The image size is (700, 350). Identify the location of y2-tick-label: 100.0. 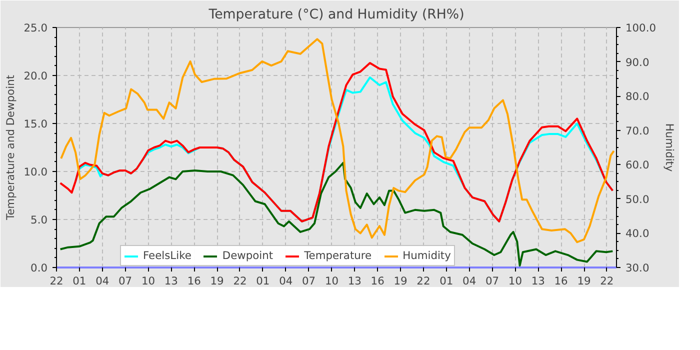
(641, 28).